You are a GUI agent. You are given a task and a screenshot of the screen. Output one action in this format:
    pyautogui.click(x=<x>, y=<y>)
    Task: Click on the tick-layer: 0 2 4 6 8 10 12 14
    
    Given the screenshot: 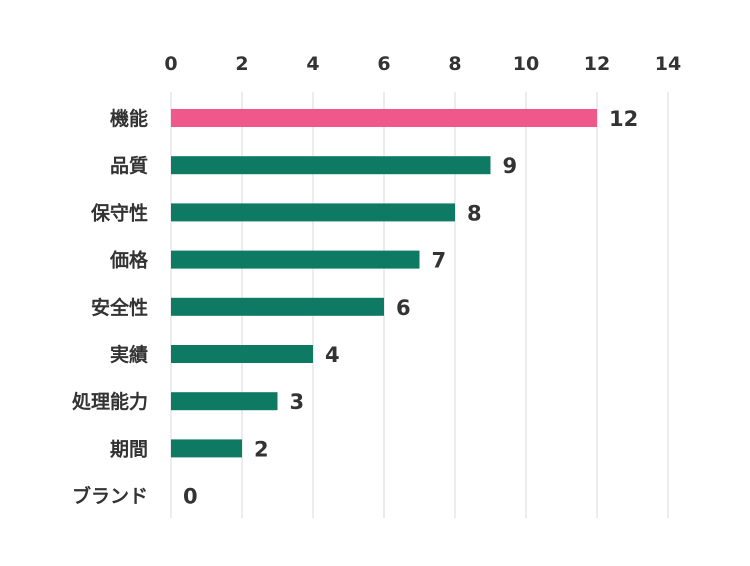 What is the action you would take?
    pyautogui.click(x=422, y=64)
    